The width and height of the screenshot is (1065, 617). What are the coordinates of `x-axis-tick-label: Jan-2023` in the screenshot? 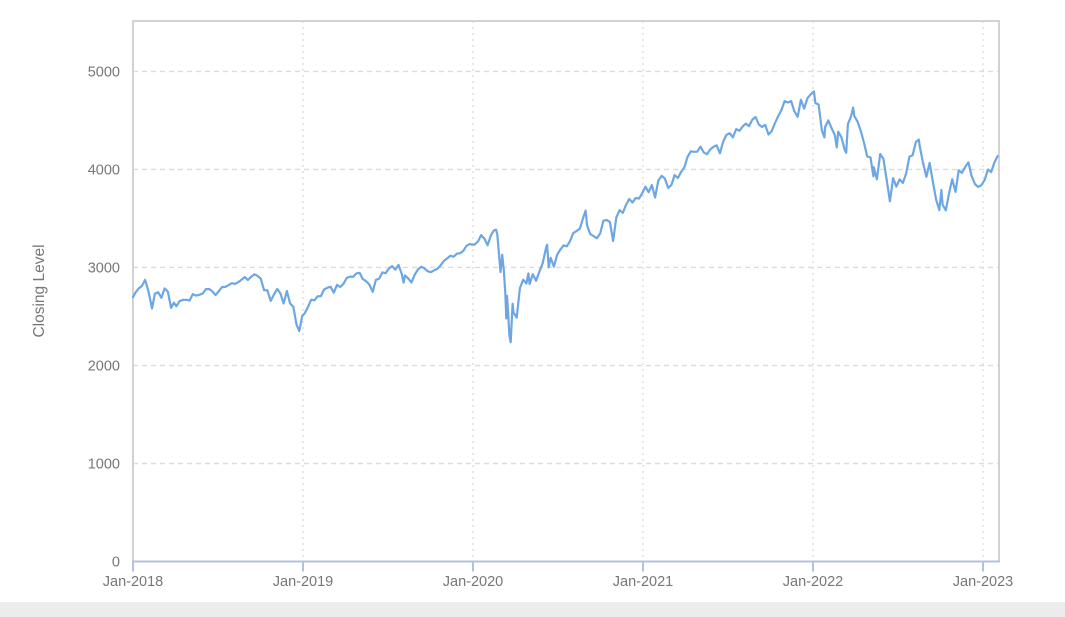 It's located at (983, 582).